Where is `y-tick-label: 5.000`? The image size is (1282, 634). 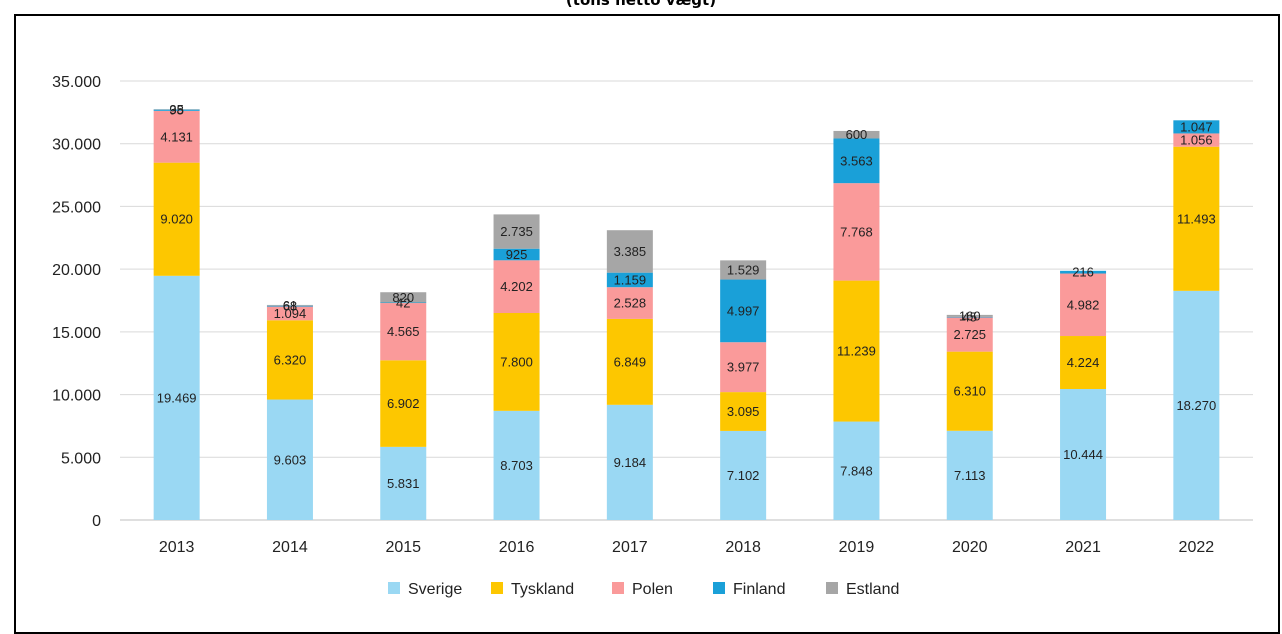
y-tick-label: 5.000 is located at coordinates (81, 458).